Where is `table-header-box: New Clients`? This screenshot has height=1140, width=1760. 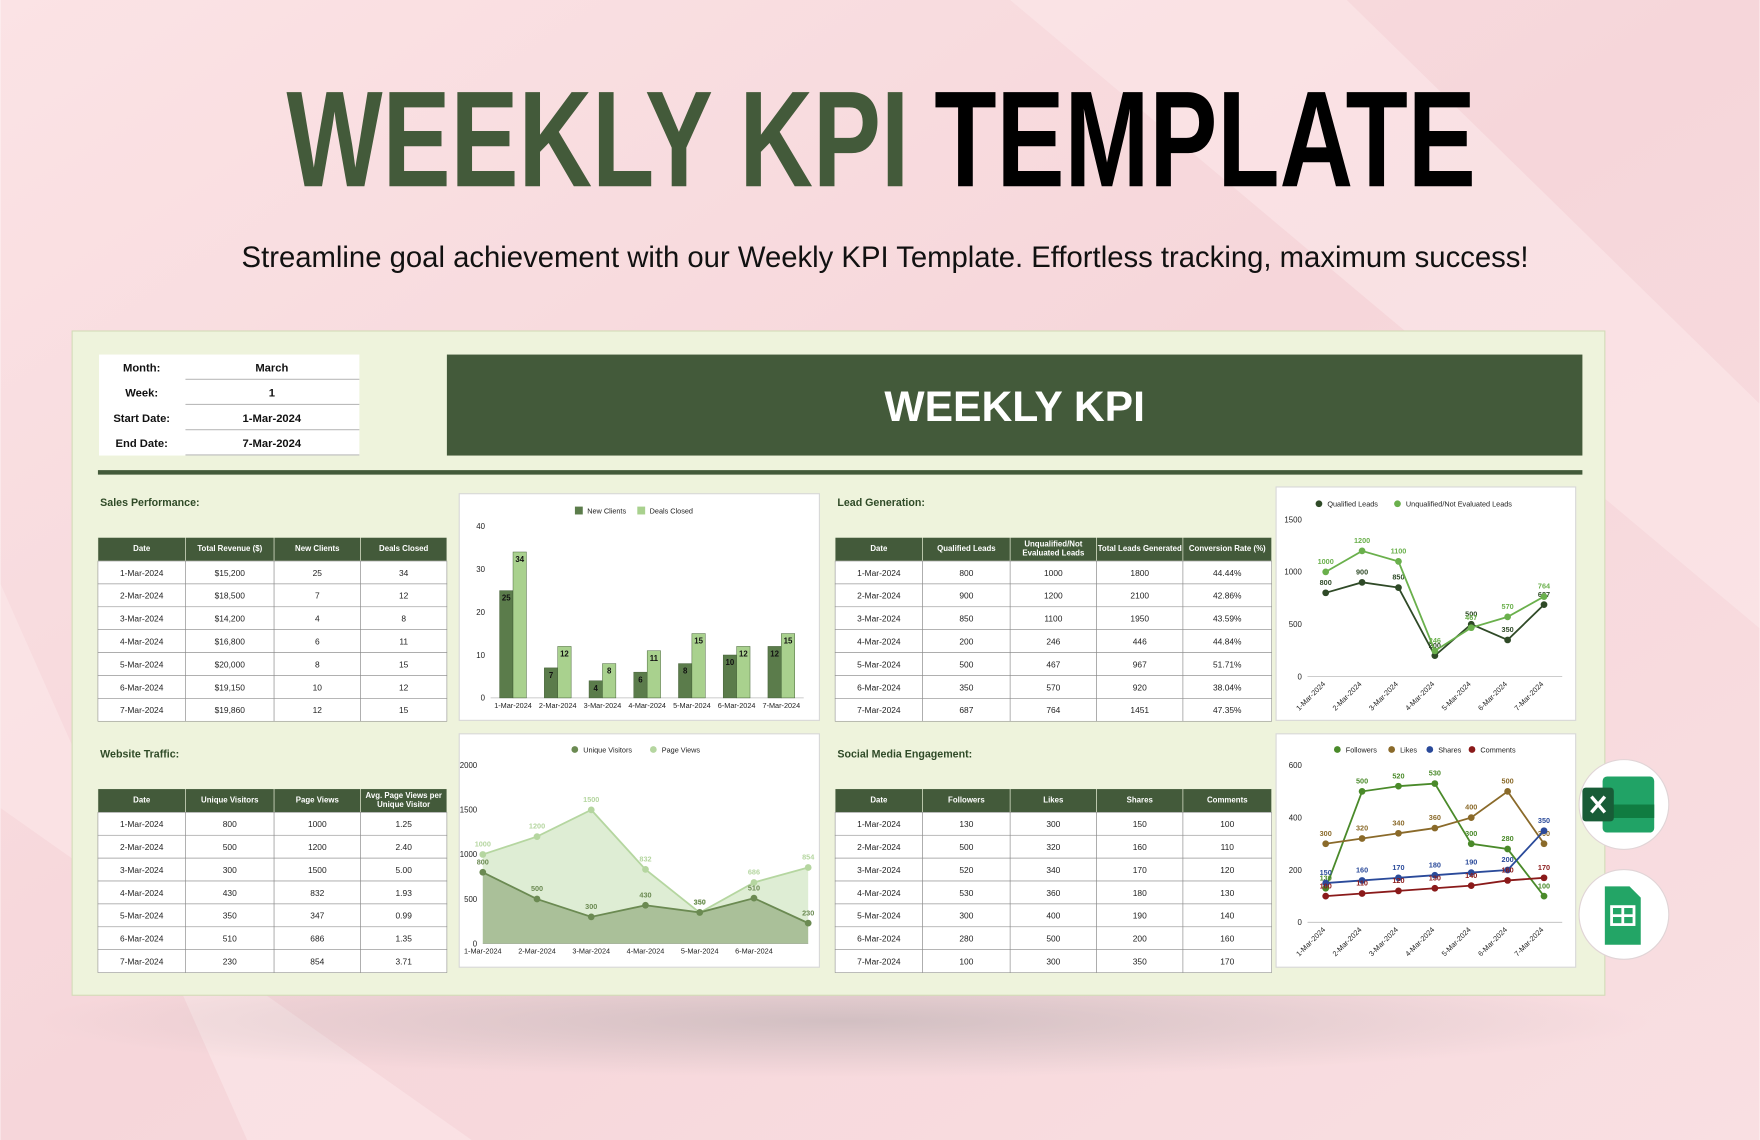
table-header-box: New Clients is located at coordinates (317, 548).